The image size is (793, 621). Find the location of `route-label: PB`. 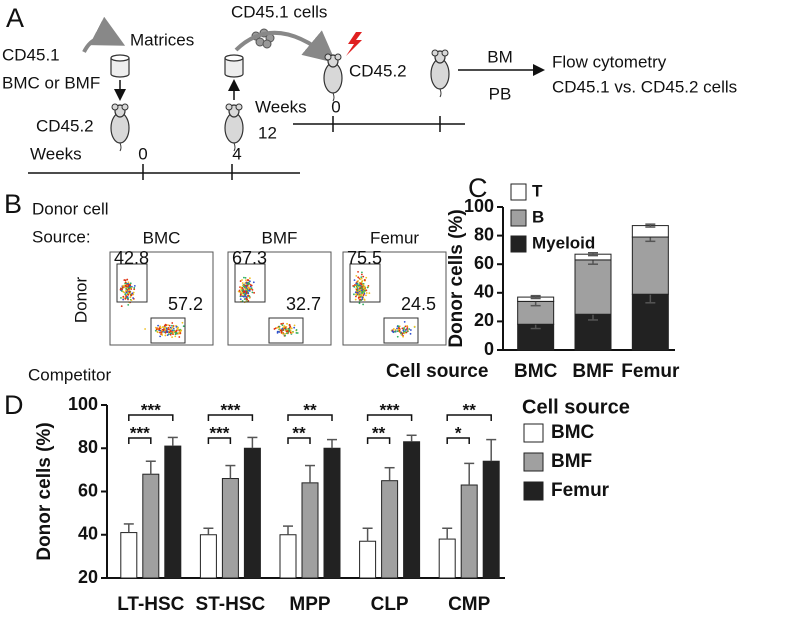

route-label: PB is located at coordinates (500, 93).